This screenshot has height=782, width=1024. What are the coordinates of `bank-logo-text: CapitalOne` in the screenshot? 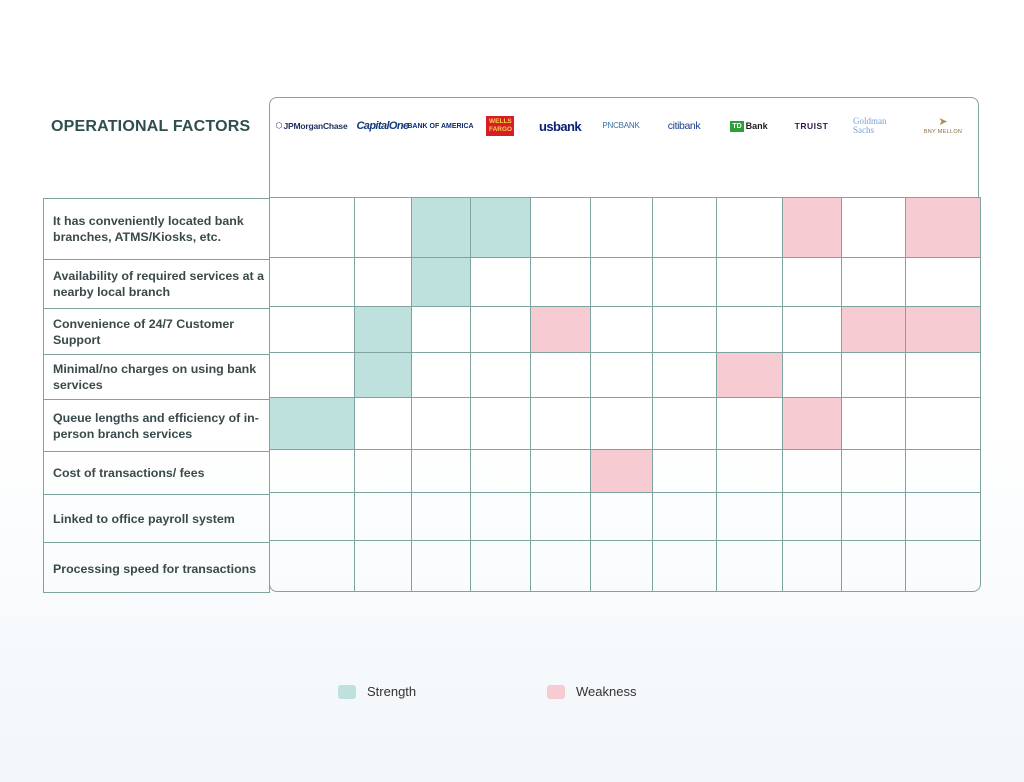 It's located at (382, 125).